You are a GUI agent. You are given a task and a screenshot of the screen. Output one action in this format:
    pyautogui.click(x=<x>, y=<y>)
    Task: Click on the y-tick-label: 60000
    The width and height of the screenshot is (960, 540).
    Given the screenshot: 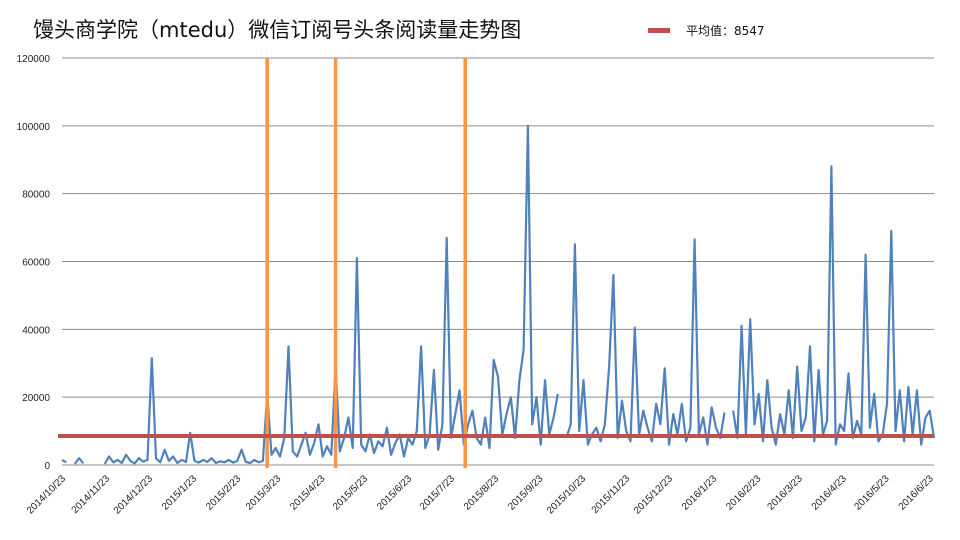 What is the action you would take?
    pyautogui.click(x=36, y=263)
    